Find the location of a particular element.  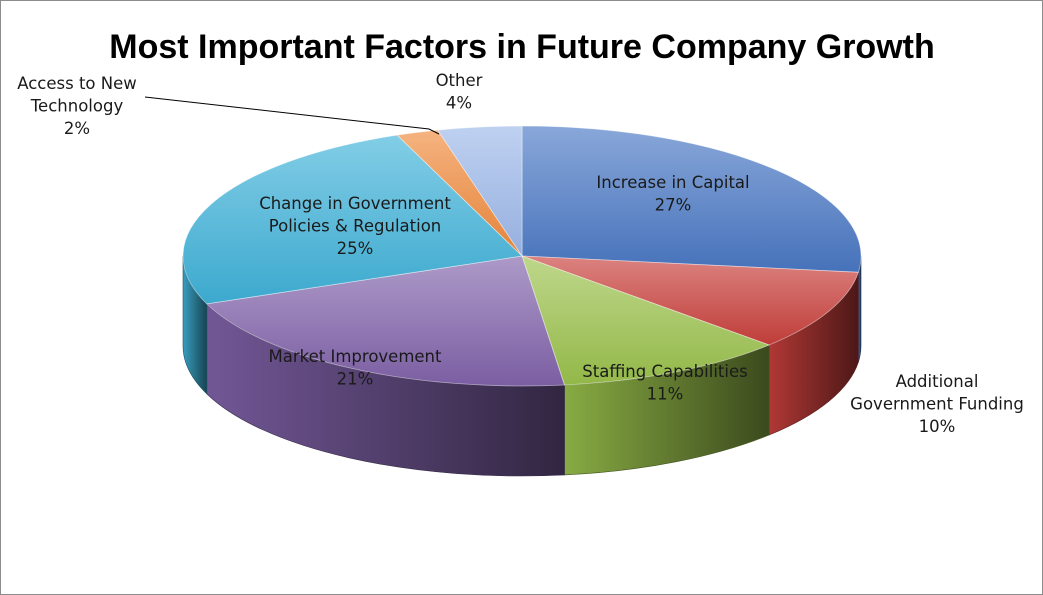

slice-name-policy: Change in Government is located at coordinates (355, 203).